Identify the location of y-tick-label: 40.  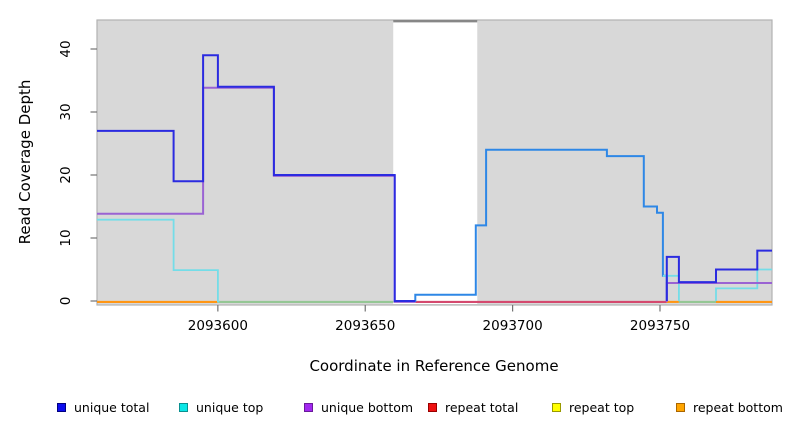
(66, 49).